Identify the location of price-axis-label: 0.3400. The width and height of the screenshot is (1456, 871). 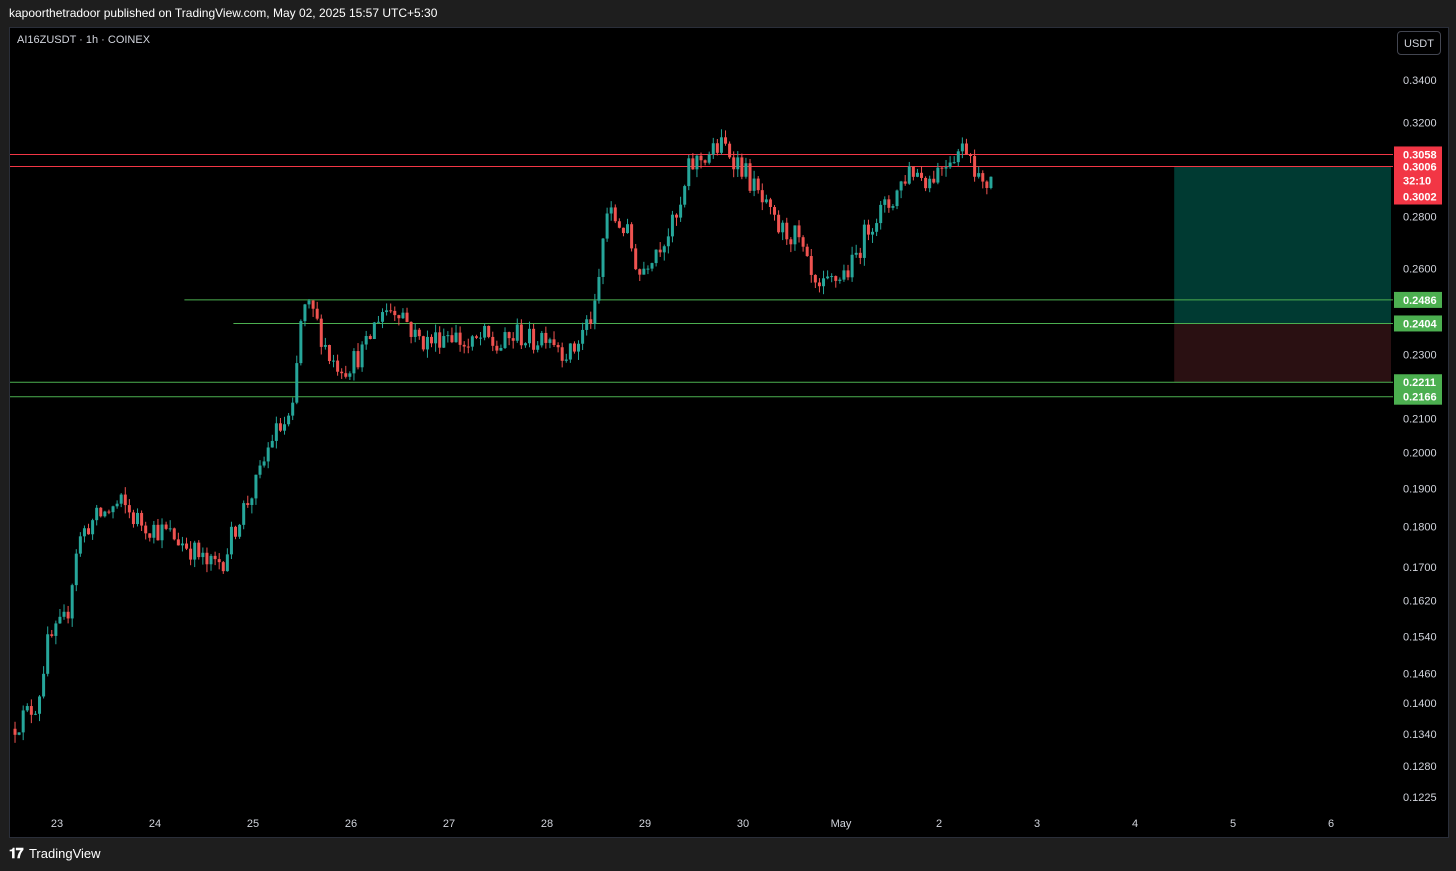
(1420, 81).